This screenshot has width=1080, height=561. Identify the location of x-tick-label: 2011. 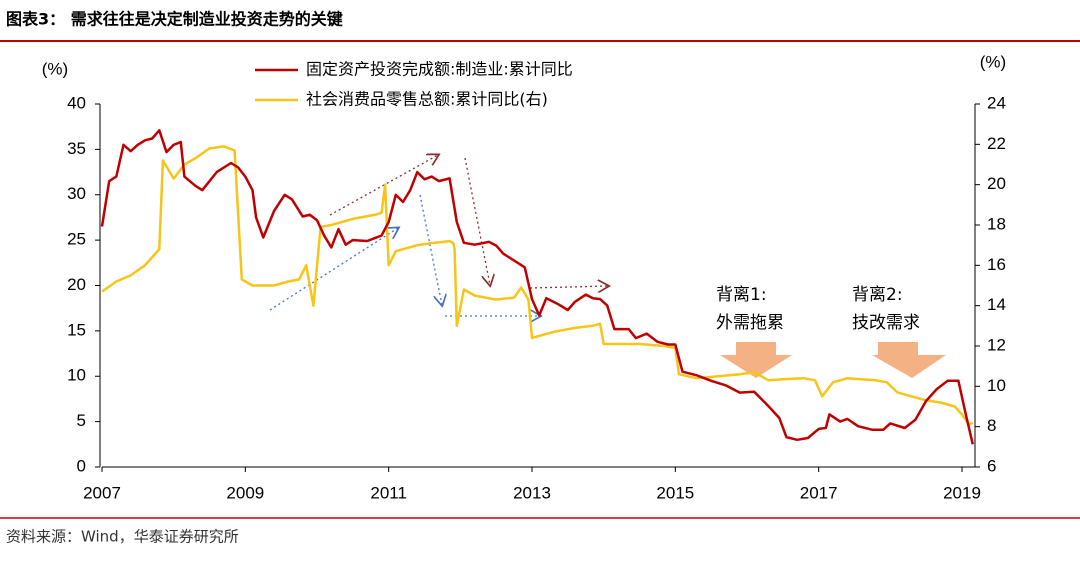
(388, 492).